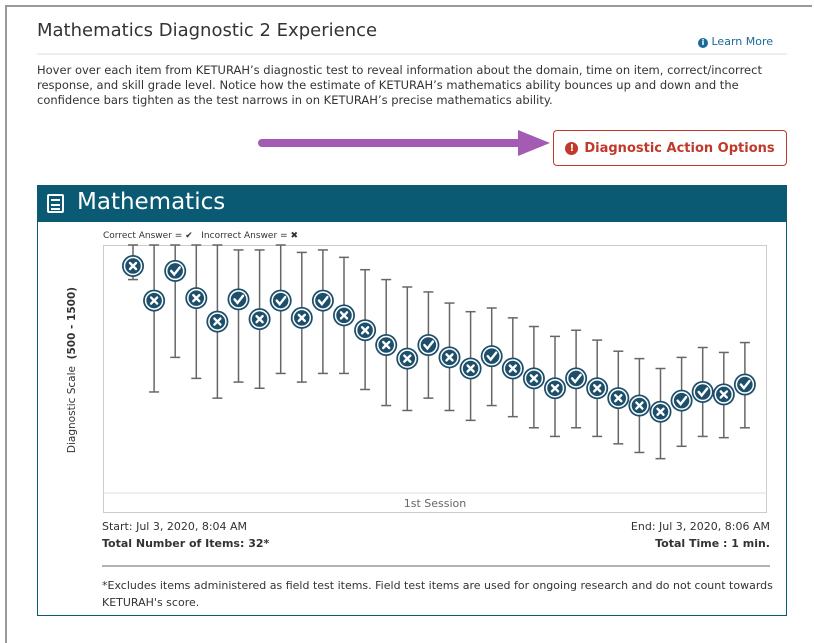 This screenshot has height=643, width=814. What do you see at coordinates (186, 543) in the screenshot?
I see `total-items: Total Number of Items: 32*` at bounding box center [186, 543].